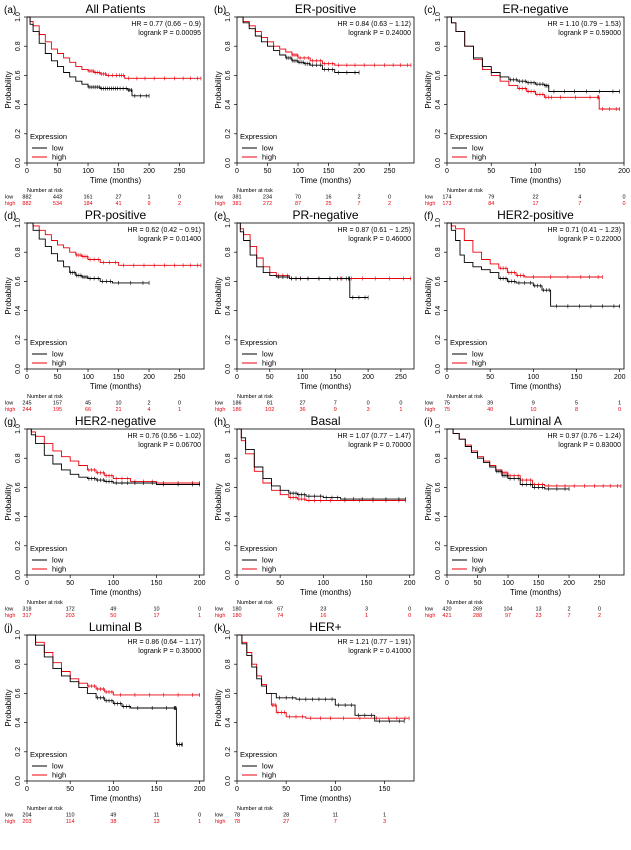 Image resolution: width=631 pixels, height=850 pixels. Describe the element at coordinates (87, 198) in the screenshot. I see `risk-count-low: 161` at that location.